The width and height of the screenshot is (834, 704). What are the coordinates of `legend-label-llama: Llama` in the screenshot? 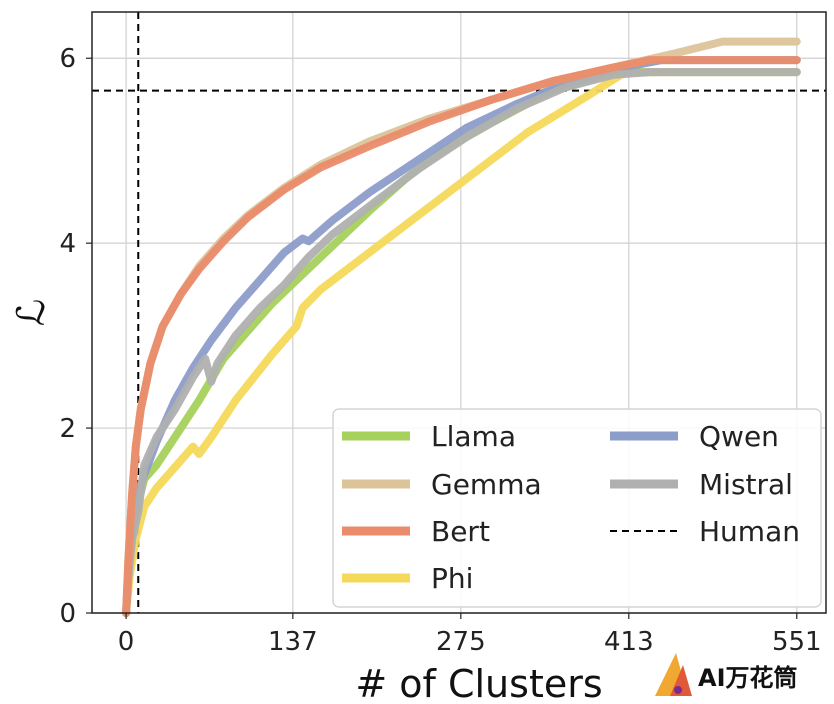 It's located at (473, 436).